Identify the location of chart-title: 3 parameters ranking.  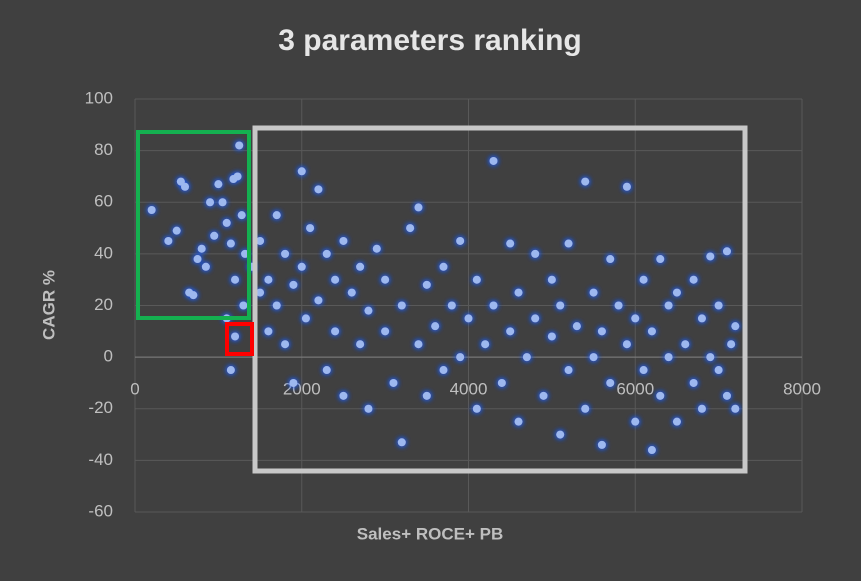
(429, 40).